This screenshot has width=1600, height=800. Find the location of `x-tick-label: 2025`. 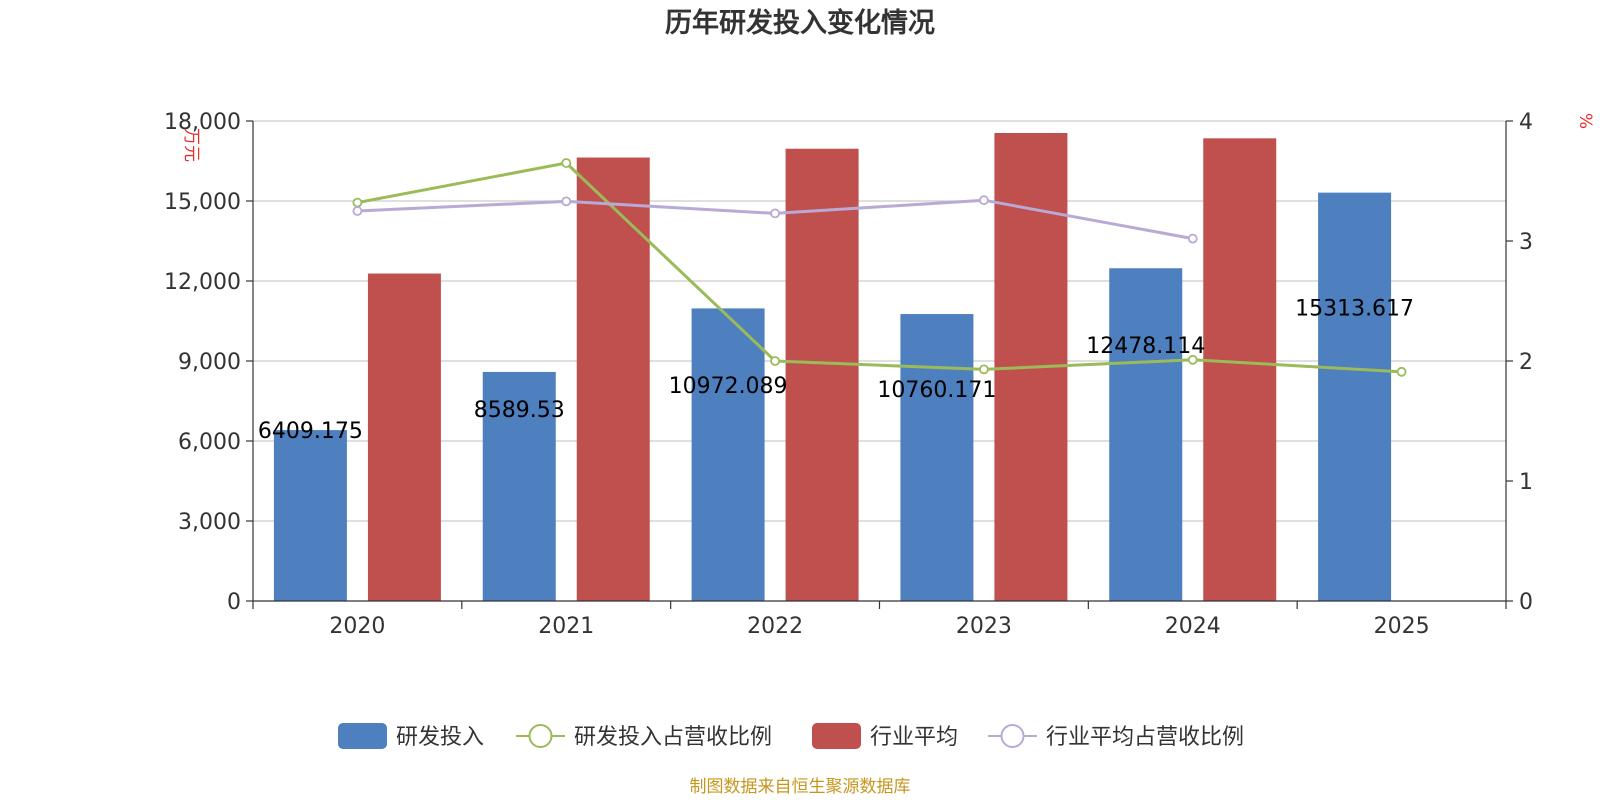

x-tick-label: 2025 is located at coordinates (1402, 626).